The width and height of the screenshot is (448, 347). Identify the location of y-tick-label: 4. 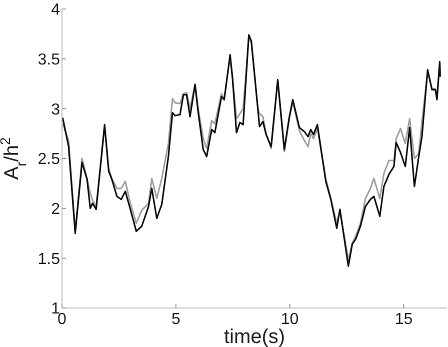
(55, 10).